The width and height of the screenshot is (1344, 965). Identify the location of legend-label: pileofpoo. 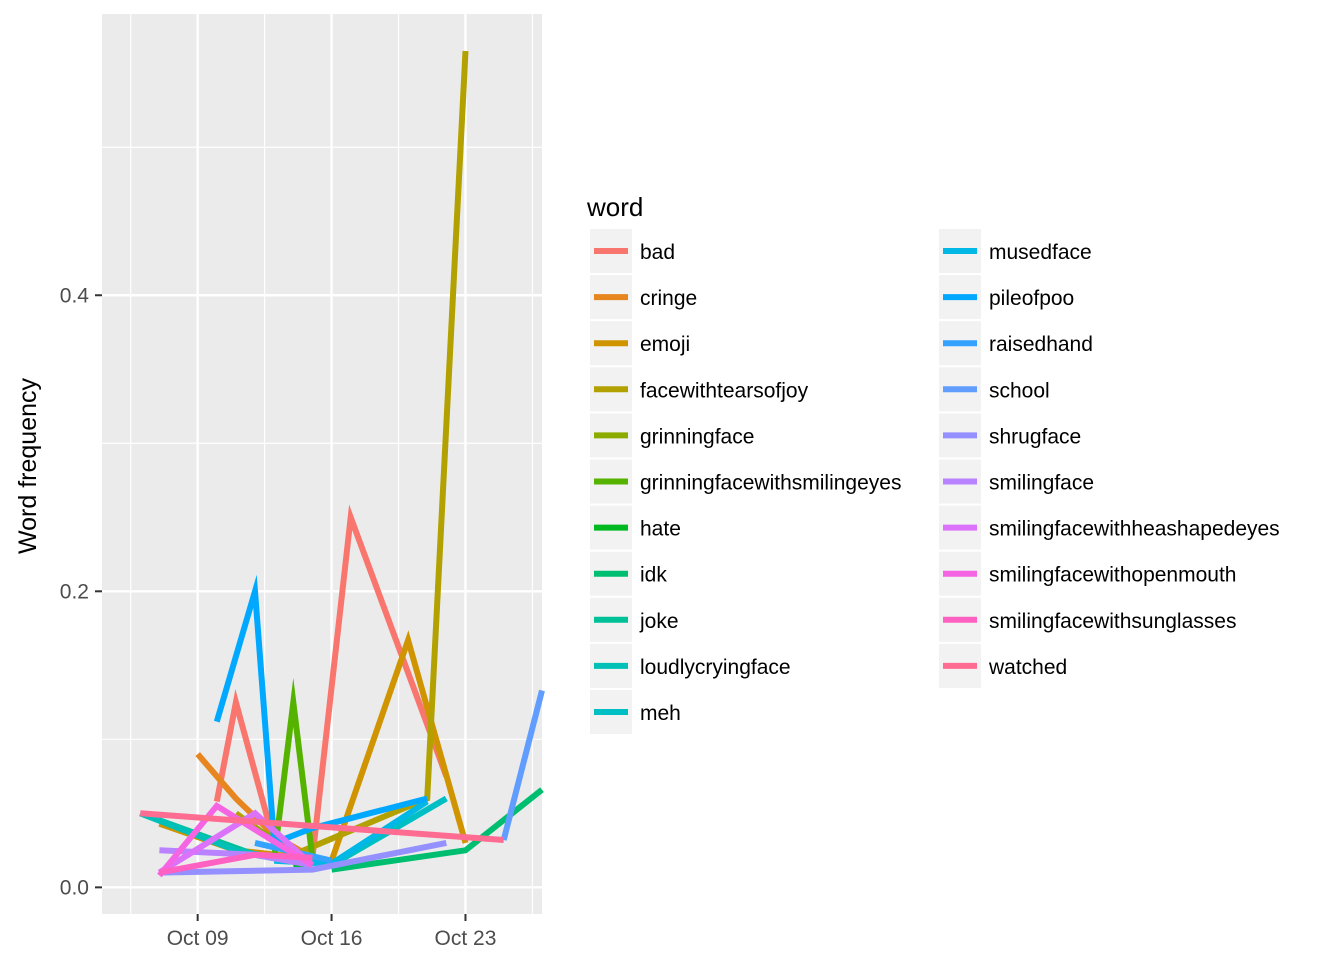
(1031, 298).